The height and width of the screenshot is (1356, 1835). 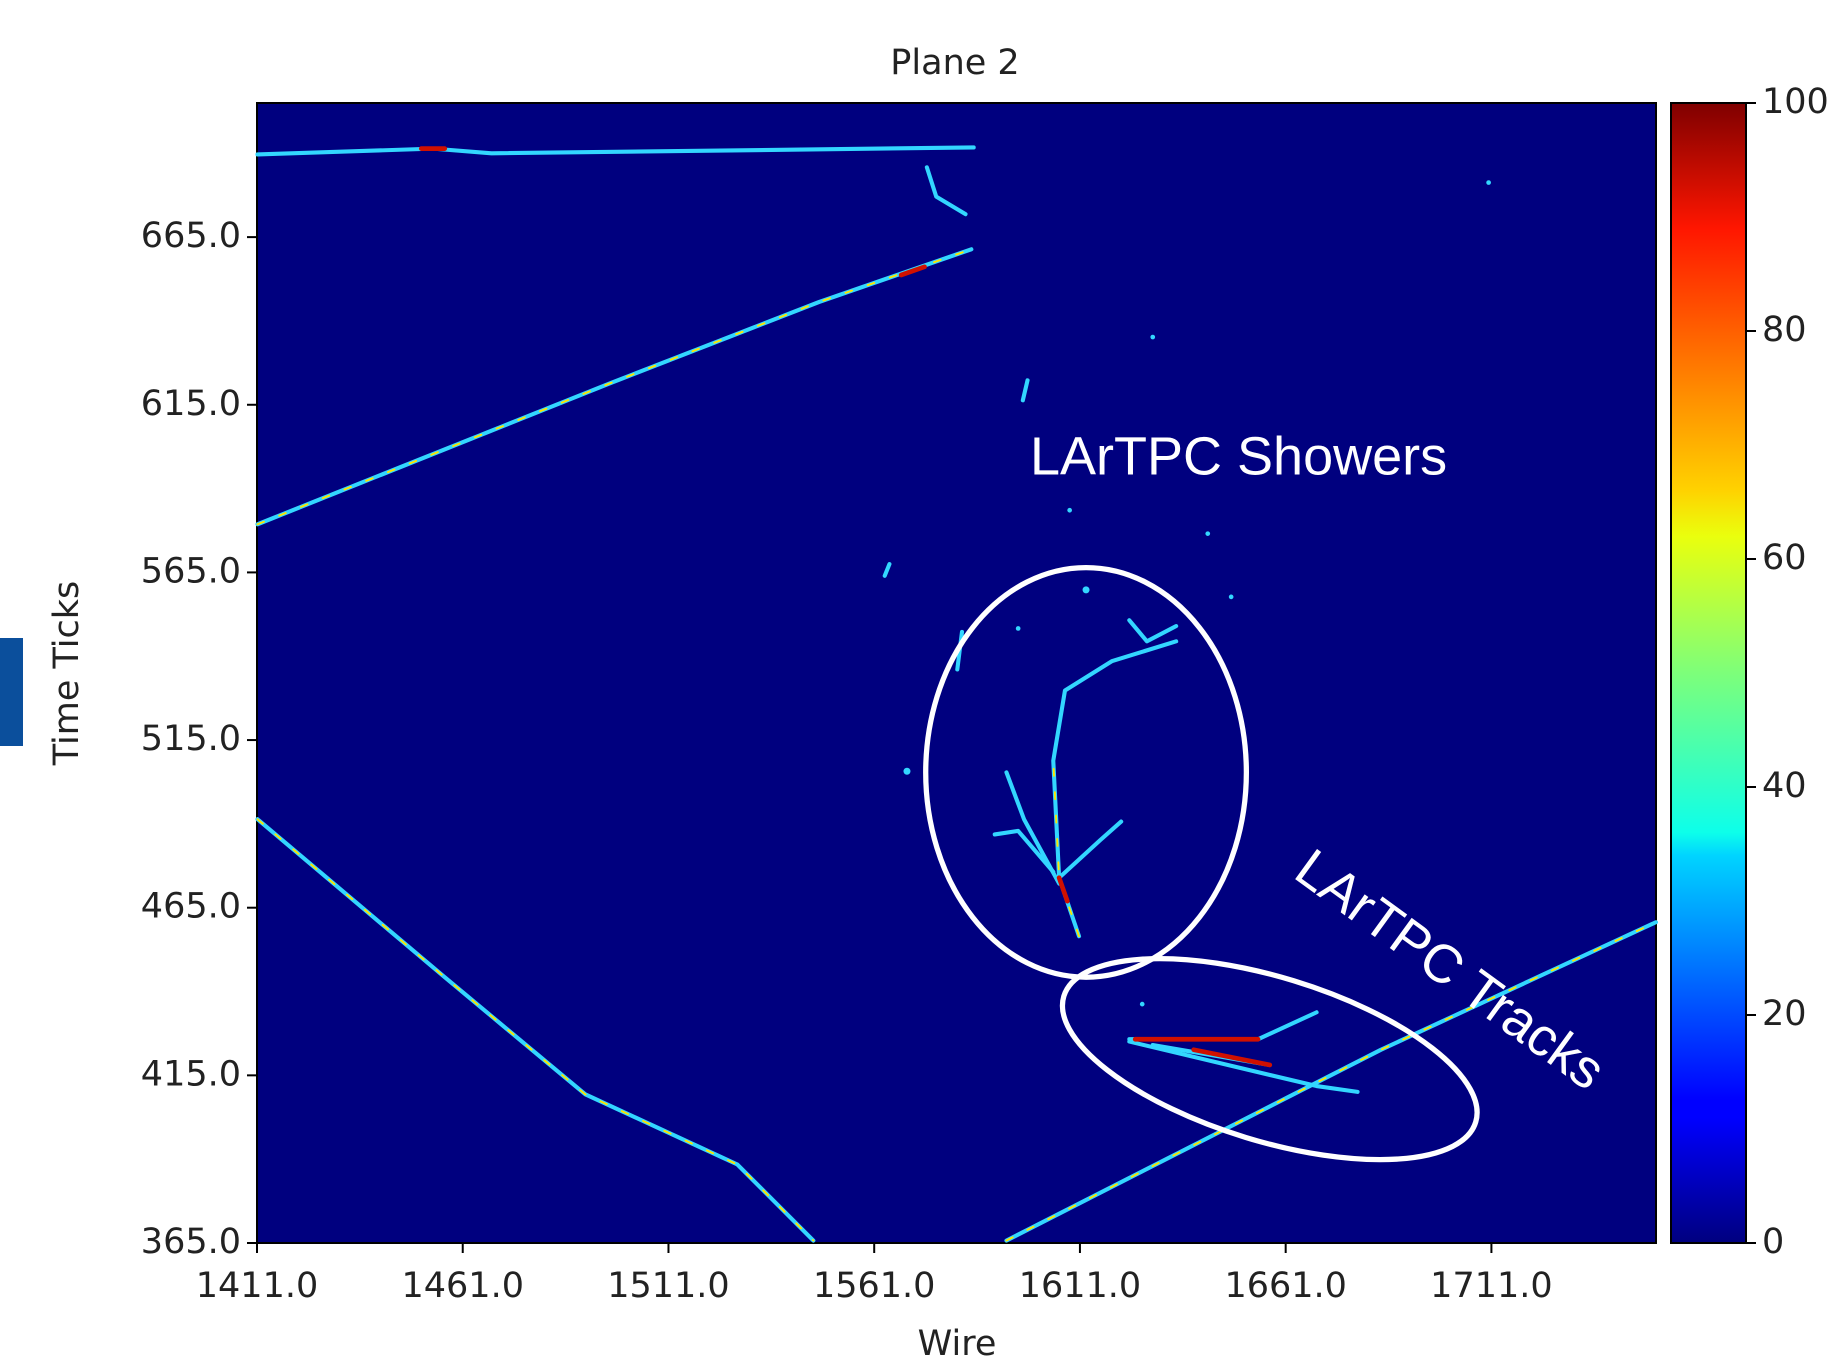 What do you see at coordinates (1784, 558) in the screenshot?
I see `colorbar-tick-label: 60` at bounding box center [1784, 558].